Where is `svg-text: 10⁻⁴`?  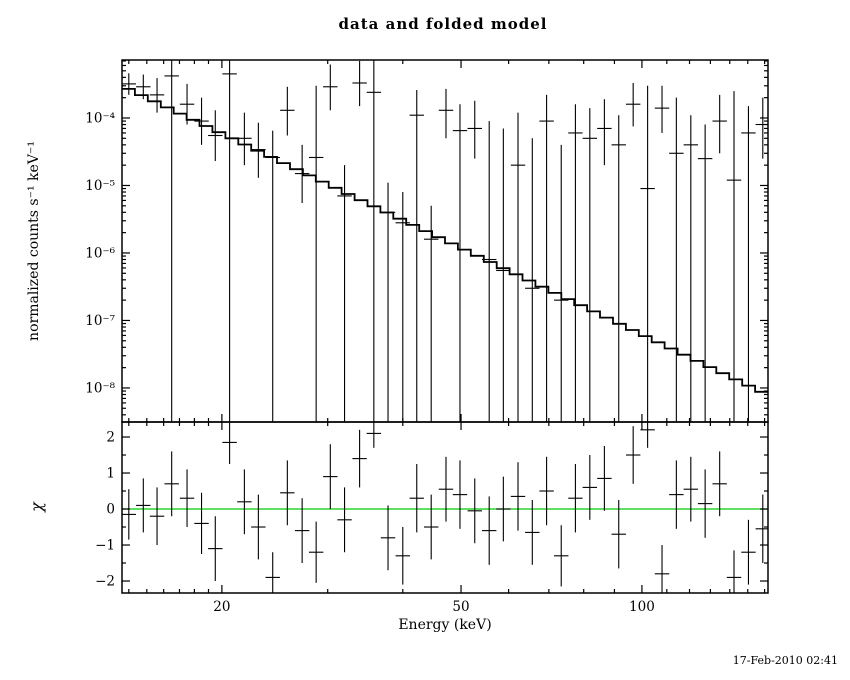
svg-text: 10⁻⁴ is located at coordinates (100, 118).